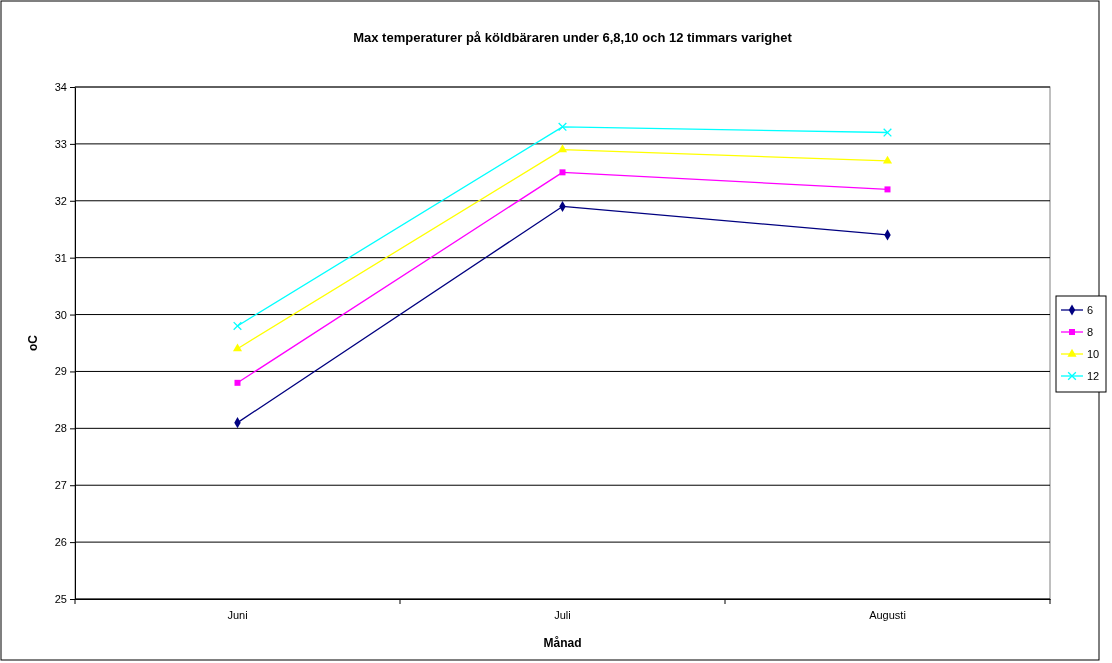  Describe the element at coordinates (60, 314) in the screenshot. I see `y-tick-label: 30` at that location.